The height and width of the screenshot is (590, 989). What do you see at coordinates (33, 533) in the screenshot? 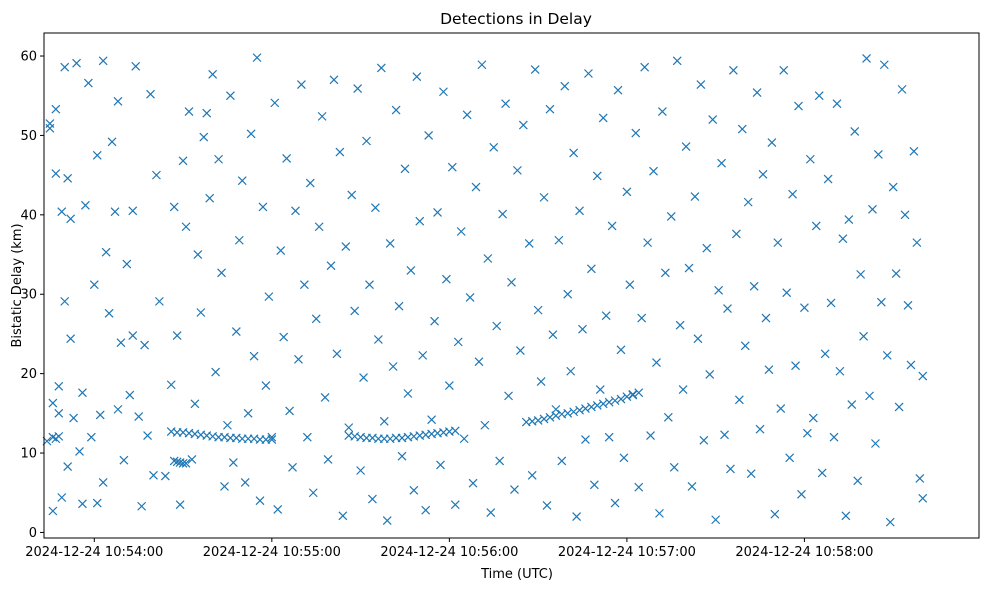
I see `y-tick-label: 0` at bounding box center [33, 533].